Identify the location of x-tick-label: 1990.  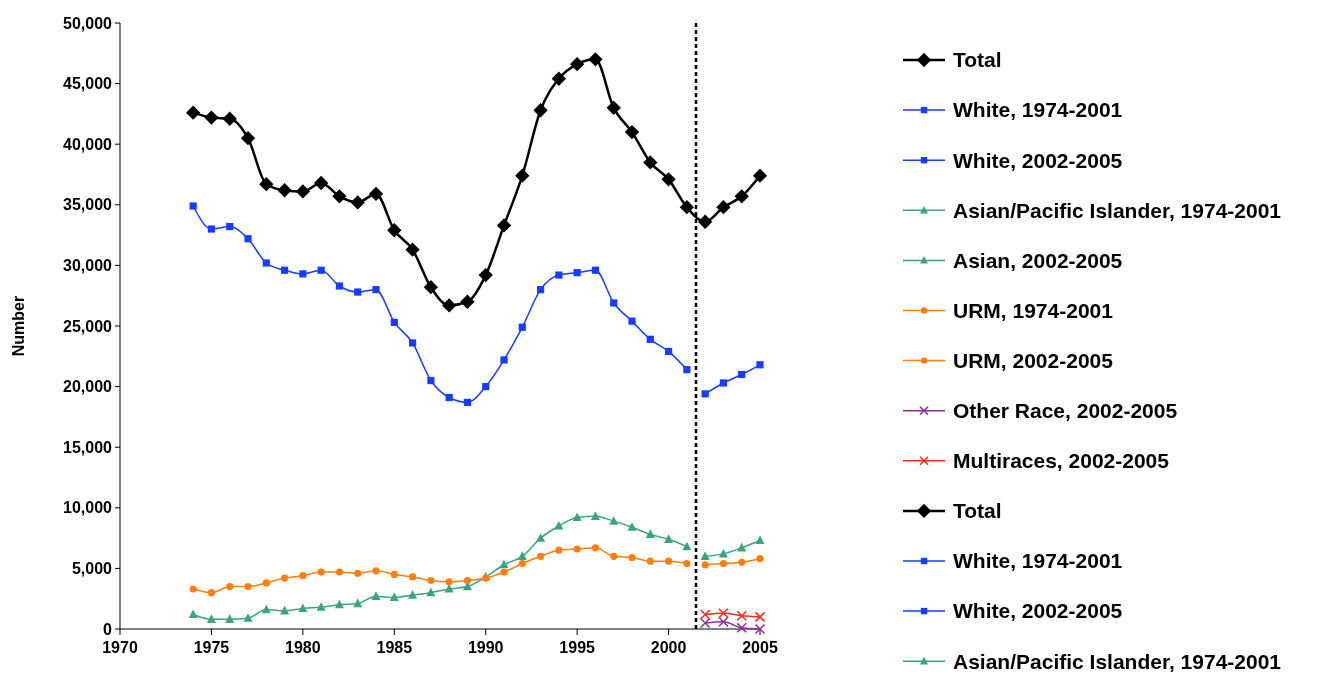
(485, 647).